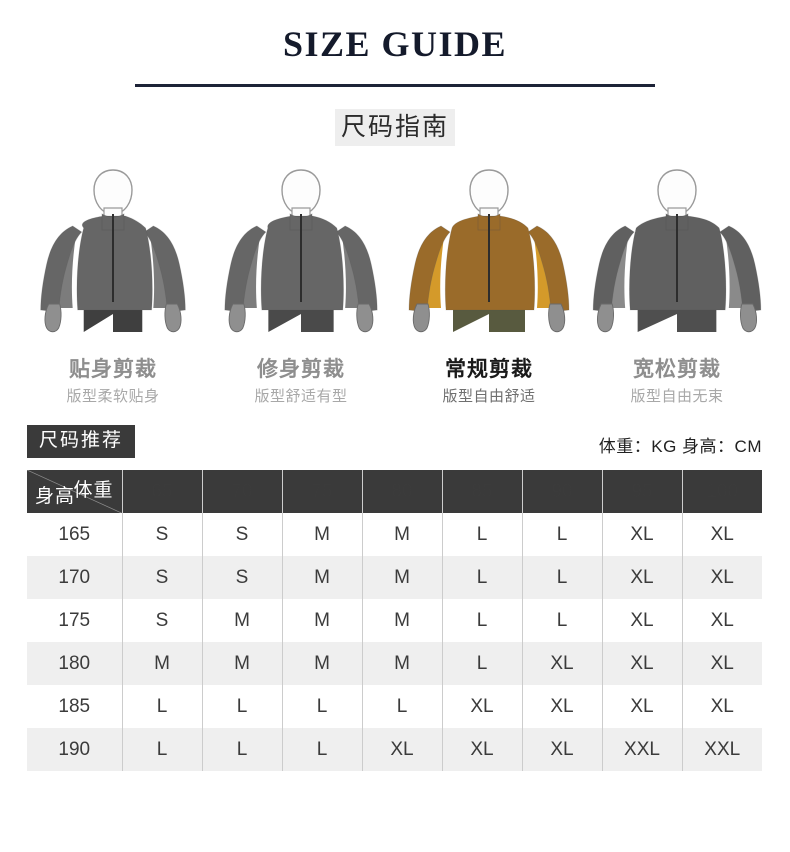 Image resolution: width=790 pixels, height=852 pixels. I want to click on height-cell-165: 165, so click(75, 534).